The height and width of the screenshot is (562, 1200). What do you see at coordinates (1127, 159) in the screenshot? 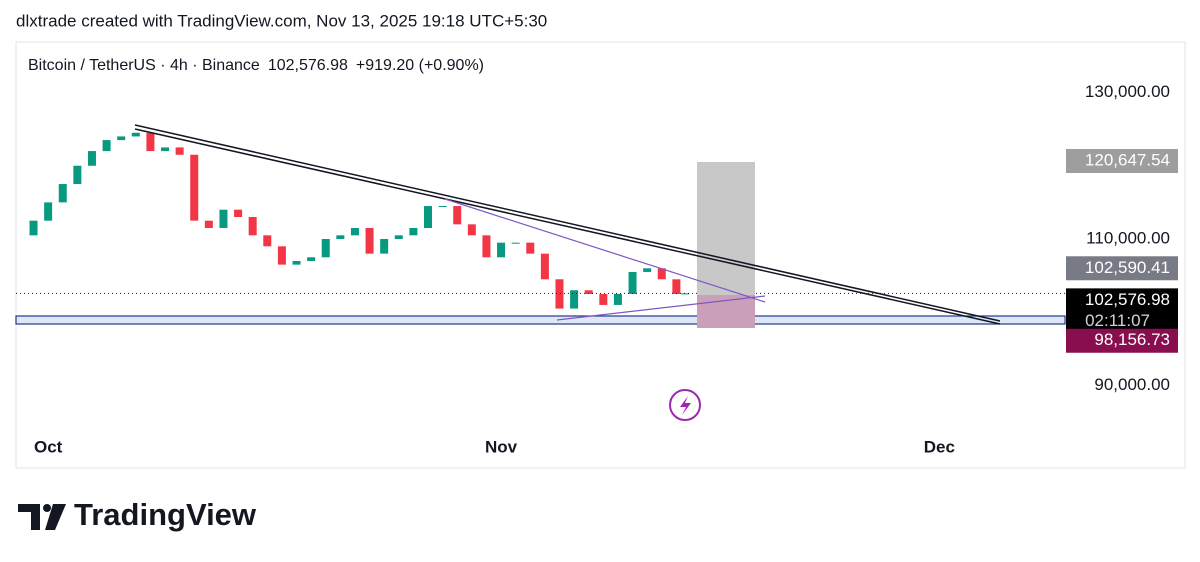
I see `price-tag-label: 120,647.54` at bounding box center [1127, 159].